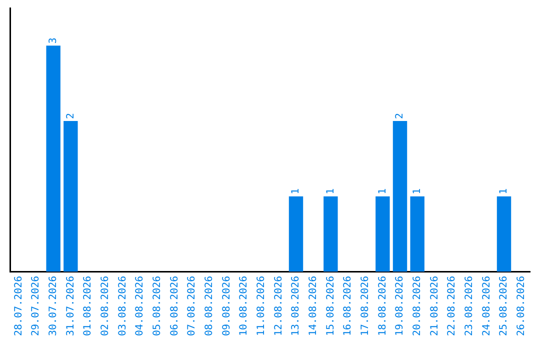  Describe the element at coordinates (486, 306) in the screenshot. I see `x-tick-label: 24.08.2026` at that location.